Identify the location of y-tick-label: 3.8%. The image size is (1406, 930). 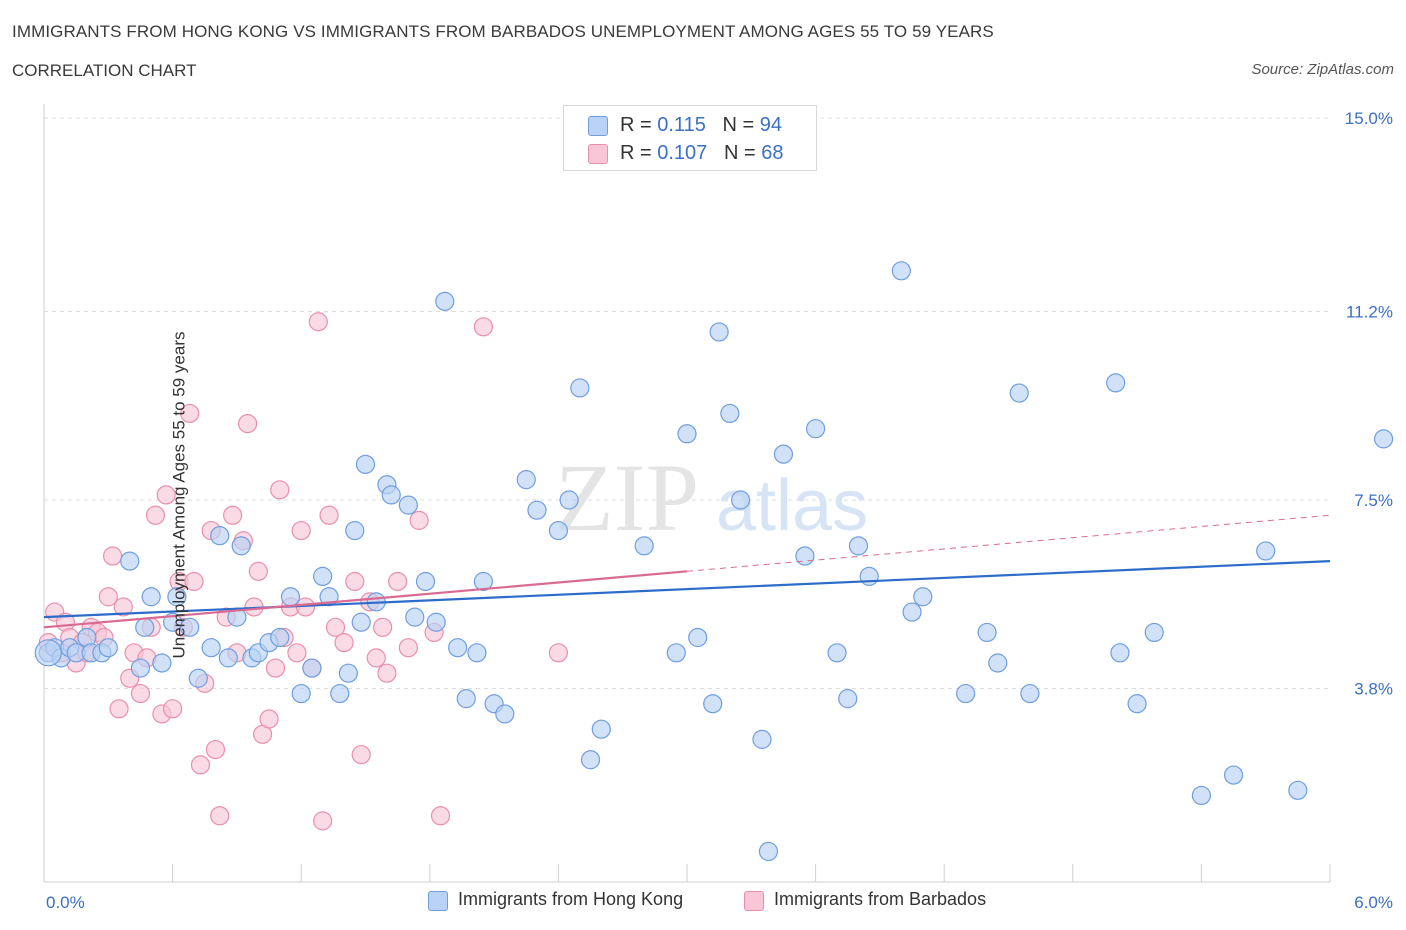
(1373, 688).